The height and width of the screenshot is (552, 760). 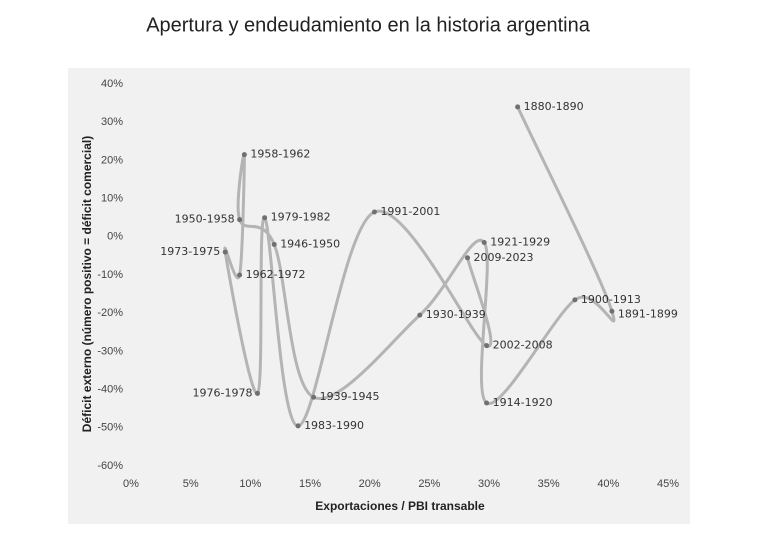 I want to click on point-label: 1939-1945, so click(x=350, y=396).